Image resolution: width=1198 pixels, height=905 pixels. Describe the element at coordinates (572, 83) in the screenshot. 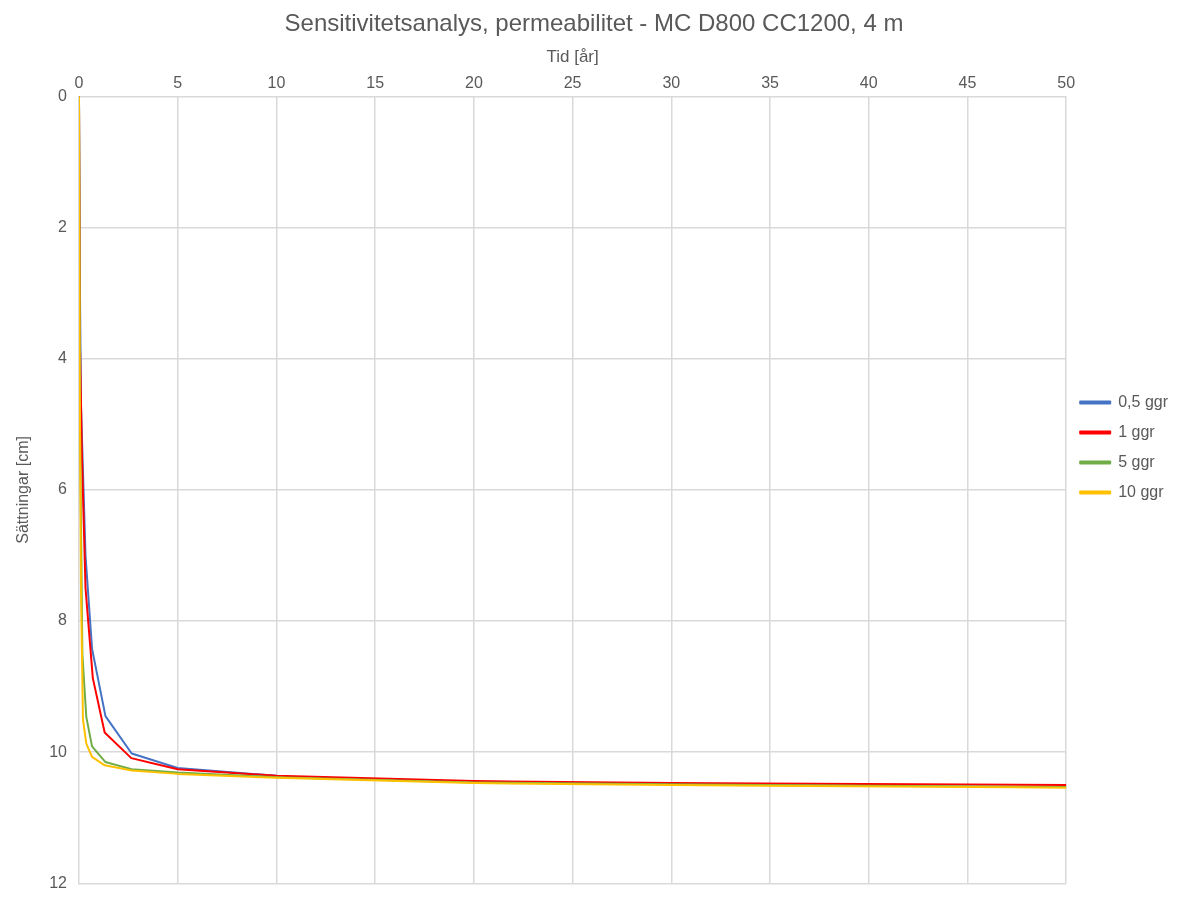

I see `x-tick-label: 25` at that location.